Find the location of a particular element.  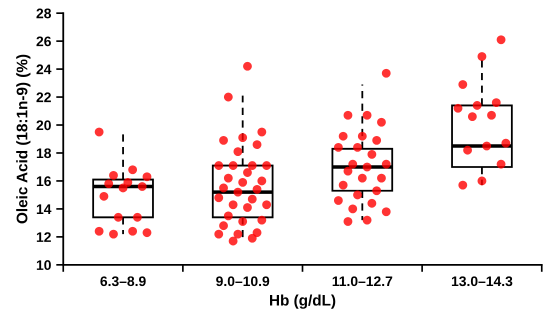

y-tick-label: 18 is located at coordinates (44, 153).